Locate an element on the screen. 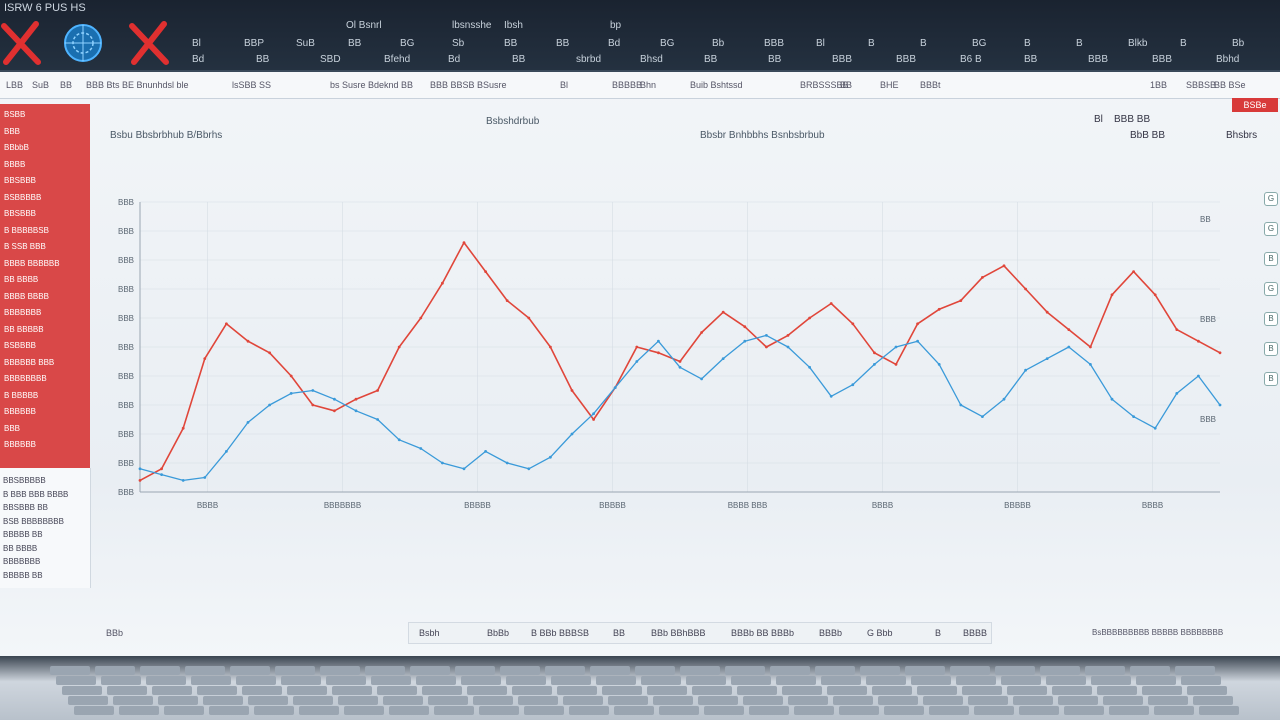 The image size is (1280, 720). toolbar-sub-button: Bfehd is located at coordinates (397, 59).